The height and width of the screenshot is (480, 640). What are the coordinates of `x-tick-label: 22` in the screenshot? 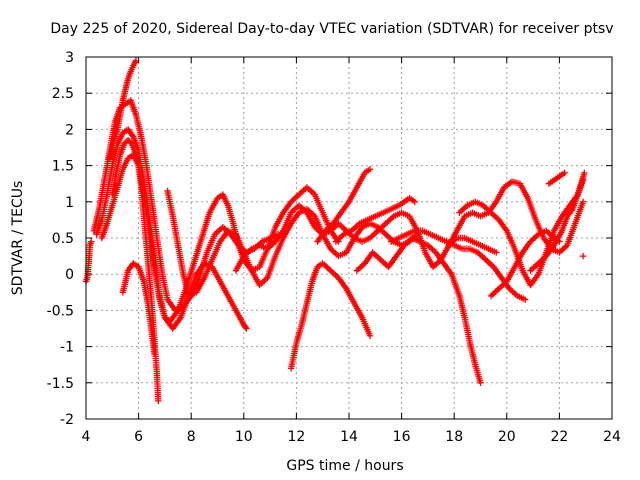 It's located at (559, 437).